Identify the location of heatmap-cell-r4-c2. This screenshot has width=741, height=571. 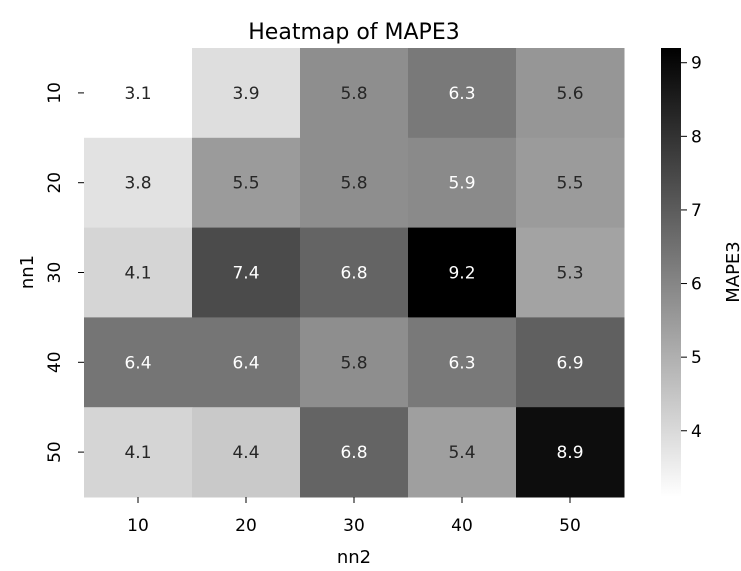
(246, 362).